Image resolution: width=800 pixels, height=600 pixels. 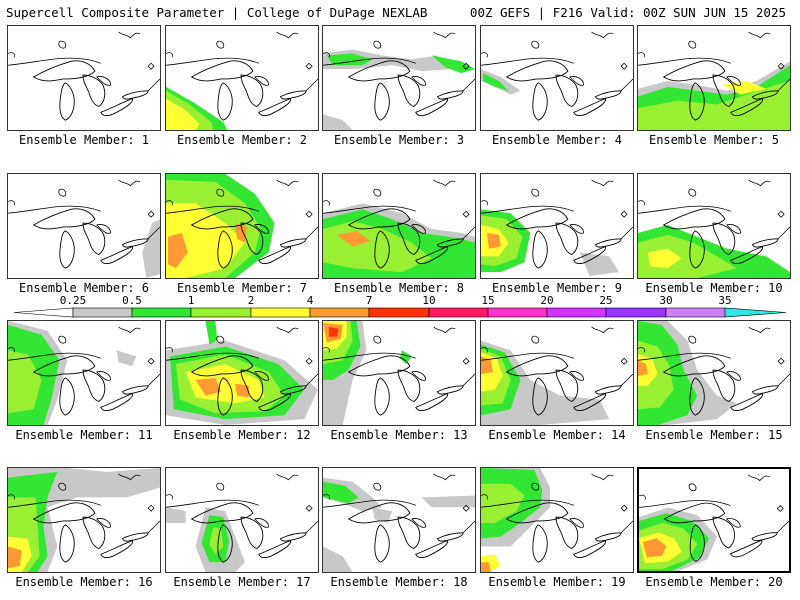 What do you see at coordinates (242, 140) in the screenshot?
I see `member-label-2: Ensemble Member: 2` at bounding box center [242, 140].